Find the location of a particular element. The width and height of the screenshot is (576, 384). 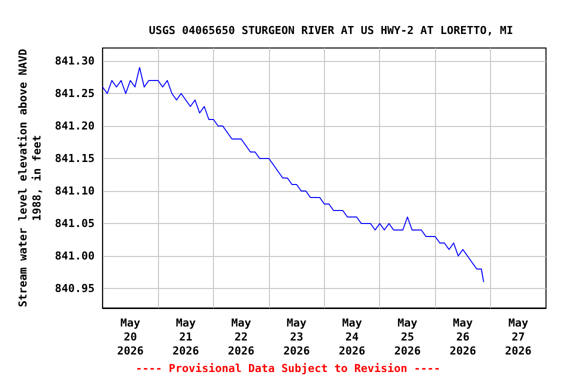

x-tick-label: May 27 2026 is located at coordinates (518, 337).